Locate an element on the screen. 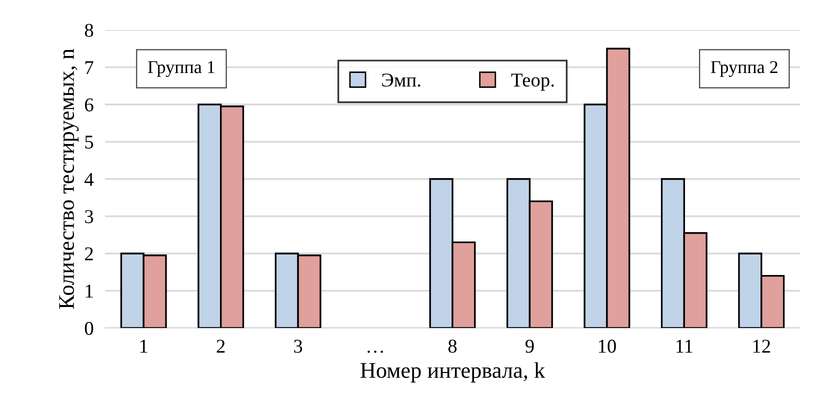 Image resolution: width=832 pixels, height=406 pixels. annotation: Группа 2 is located at coordinates (744, 69).